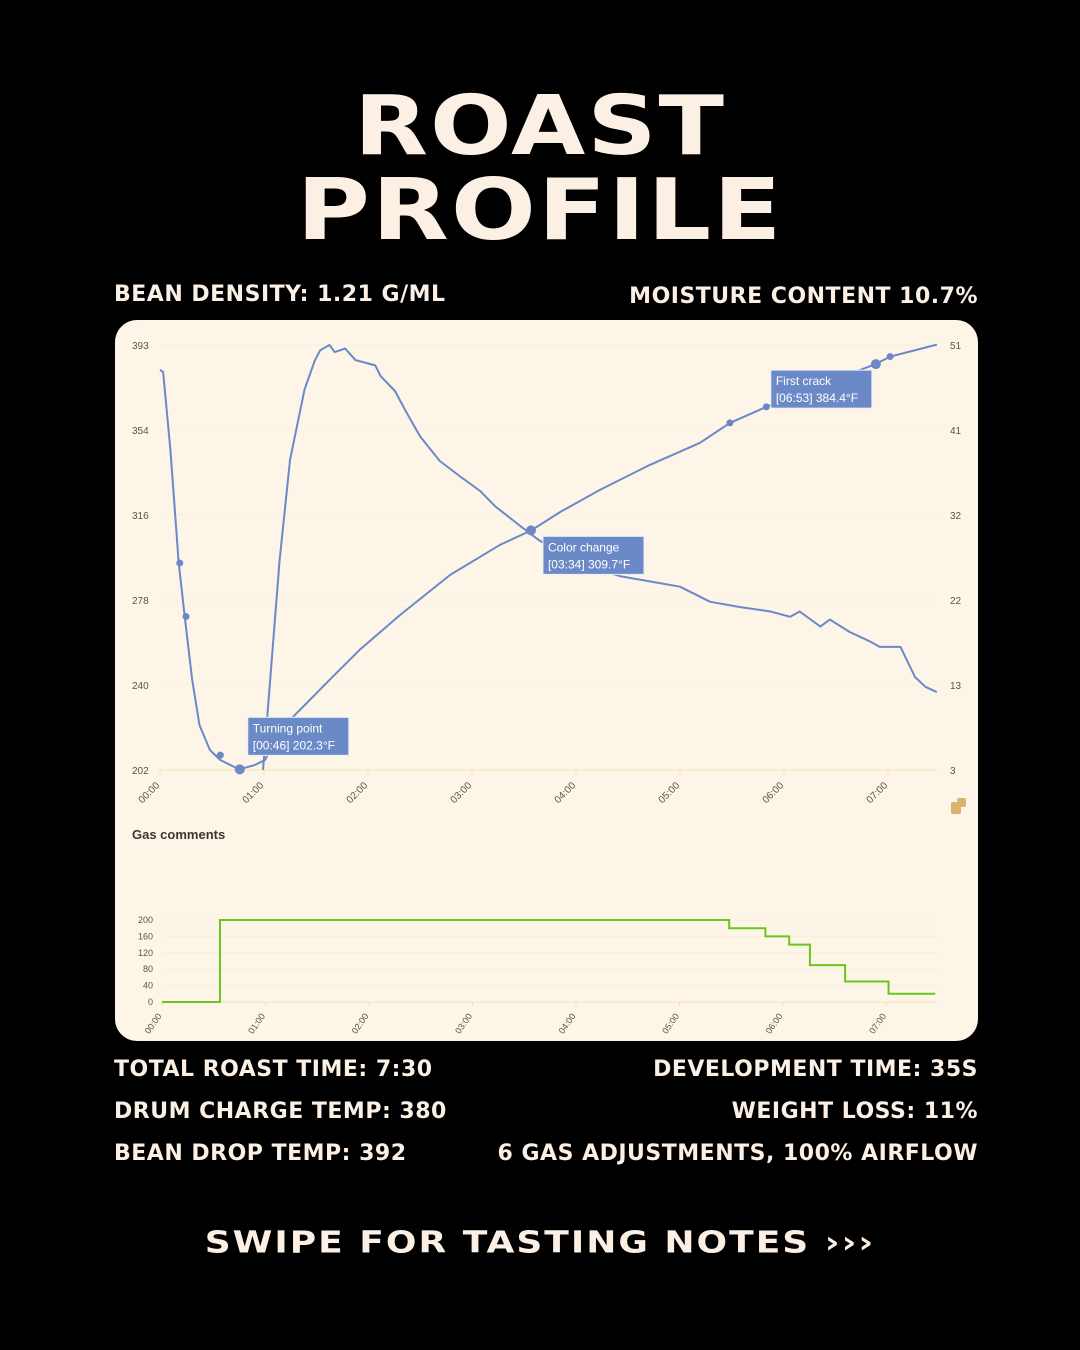  What do you see at coordinates (145, 953) in the screenshot?
I see `gas-y-tick-label: 120` at bounding box center [145, 953].